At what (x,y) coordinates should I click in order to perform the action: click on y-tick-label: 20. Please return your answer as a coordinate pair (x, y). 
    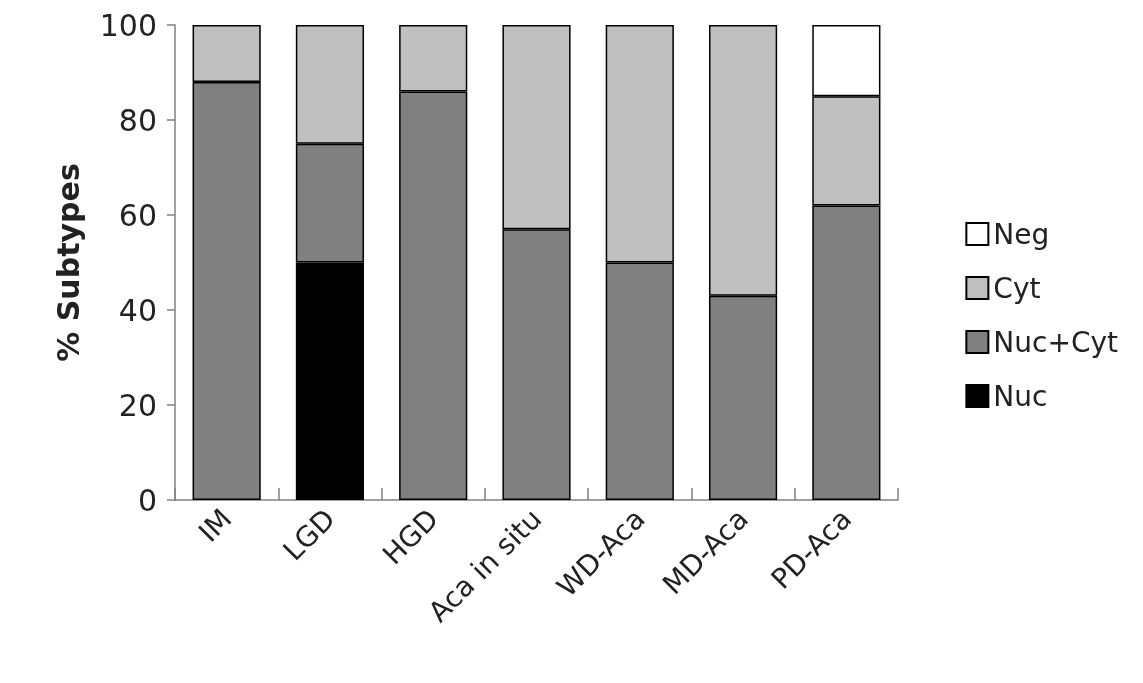
    Looking at the image, I should click on (137, 405).